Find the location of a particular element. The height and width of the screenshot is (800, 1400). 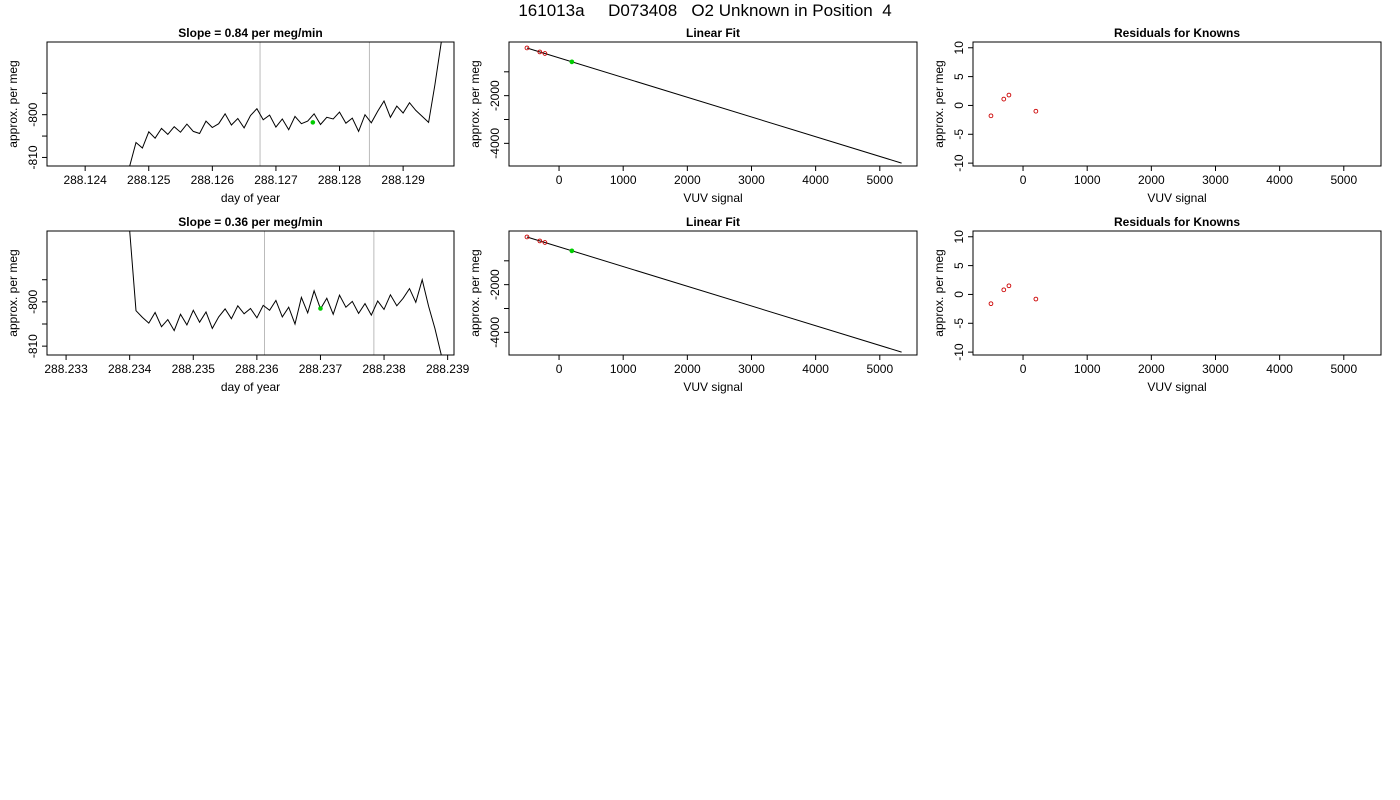

x-tick-label: 288.234 is located at coordinates (130, 369).